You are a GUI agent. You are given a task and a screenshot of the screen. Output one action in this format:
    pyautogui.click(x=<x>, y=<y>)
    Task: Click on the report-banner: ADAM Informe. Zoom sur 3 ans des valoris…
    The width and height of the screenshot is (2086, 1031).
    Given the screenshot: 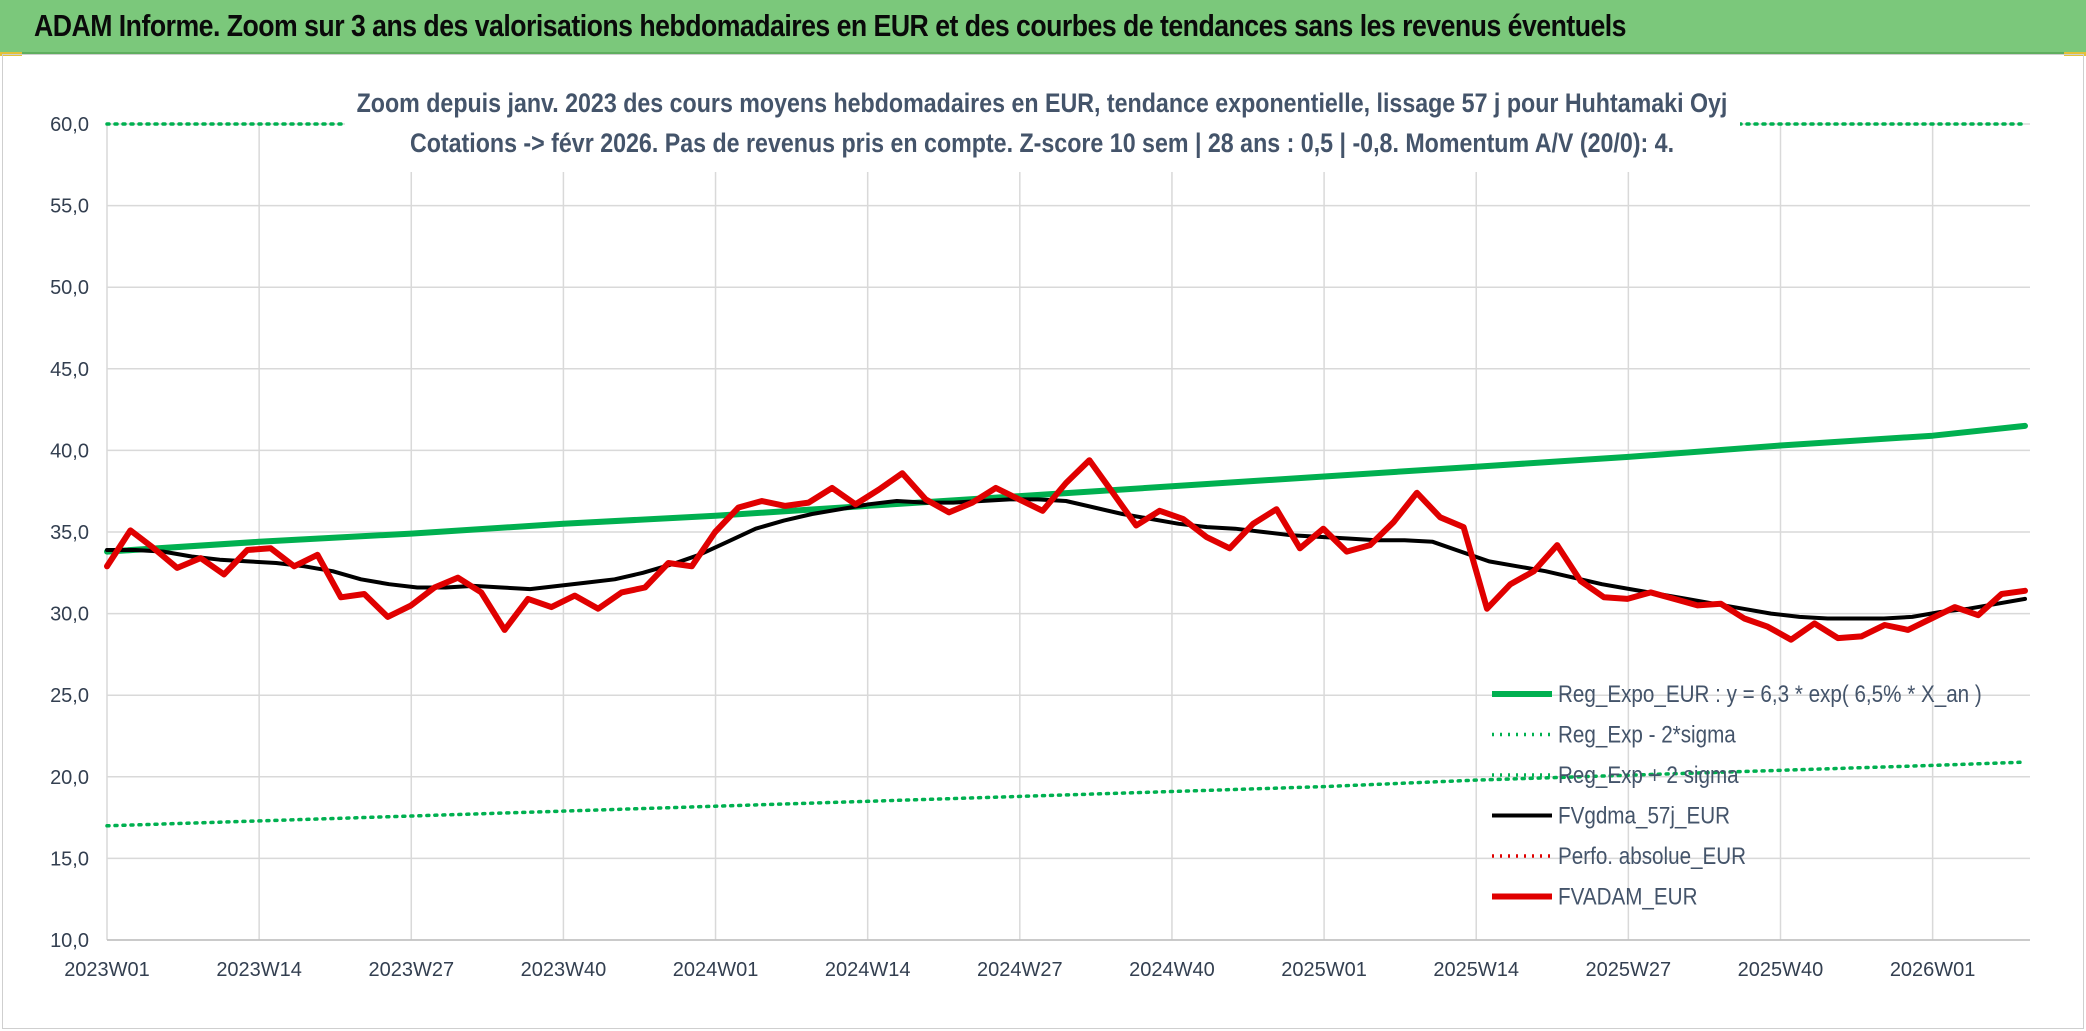 What is the action you would take?
    pyautogui.click(x=1043, y=27)
    